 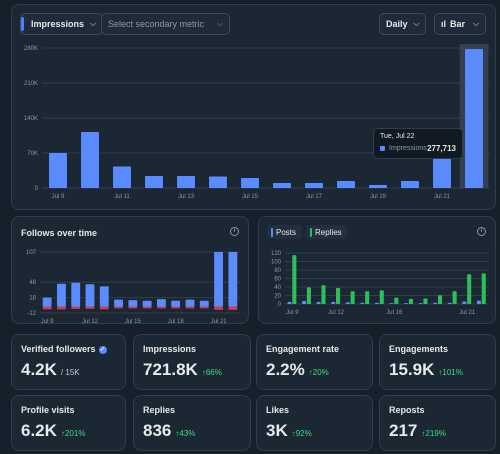 I want to click on impressions-card: Impressions 721.8K ↑66%, so click(x=192, y=362).